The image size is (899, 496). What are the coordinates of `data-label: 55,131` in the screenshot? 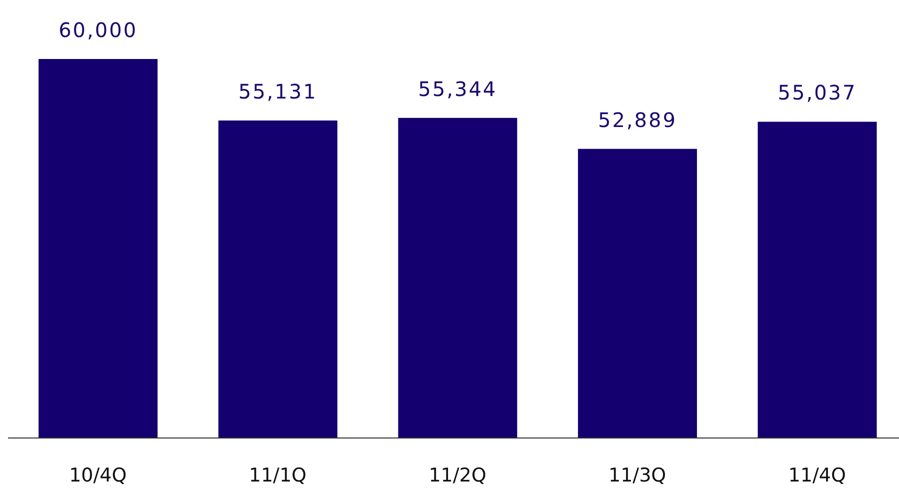 It's located at (278, 92).